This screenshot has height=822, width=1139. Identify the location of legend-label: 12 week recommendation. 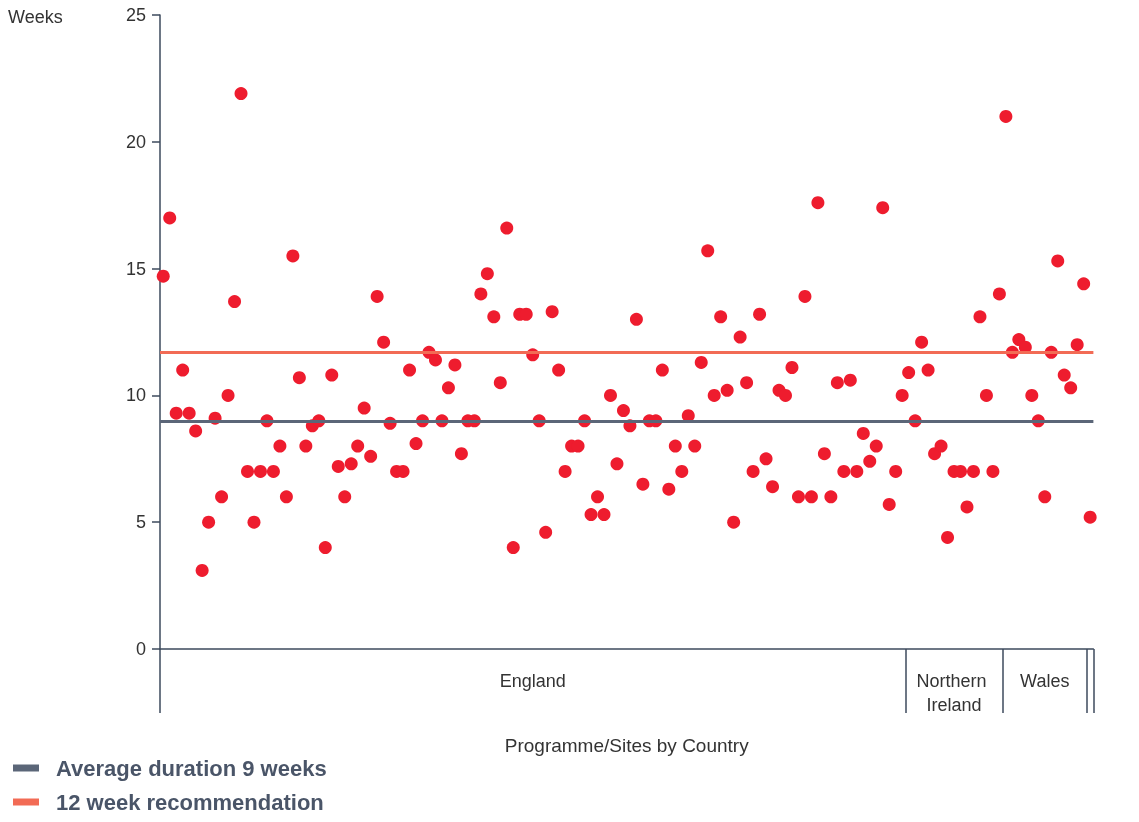
(190, 802).